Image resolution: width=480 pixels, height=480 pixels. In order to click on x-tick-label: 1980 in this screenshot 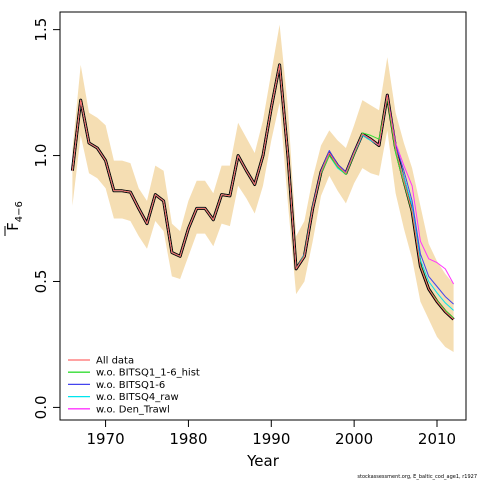, I will do `click(188, 439)`.